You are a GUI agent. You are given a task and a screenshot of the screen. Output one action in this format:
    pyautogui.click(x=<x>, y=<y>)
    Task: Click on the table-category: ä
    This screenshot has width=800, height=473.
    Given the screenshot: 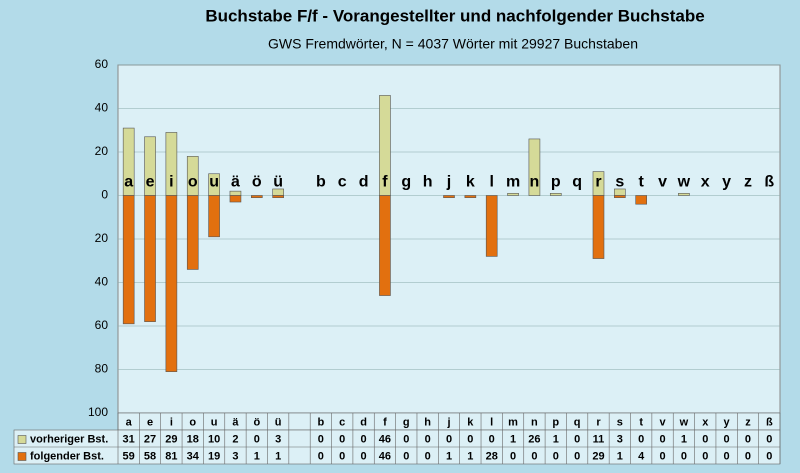 What is the action you would take?
    pyautogui.click(x=235, y=422)
    